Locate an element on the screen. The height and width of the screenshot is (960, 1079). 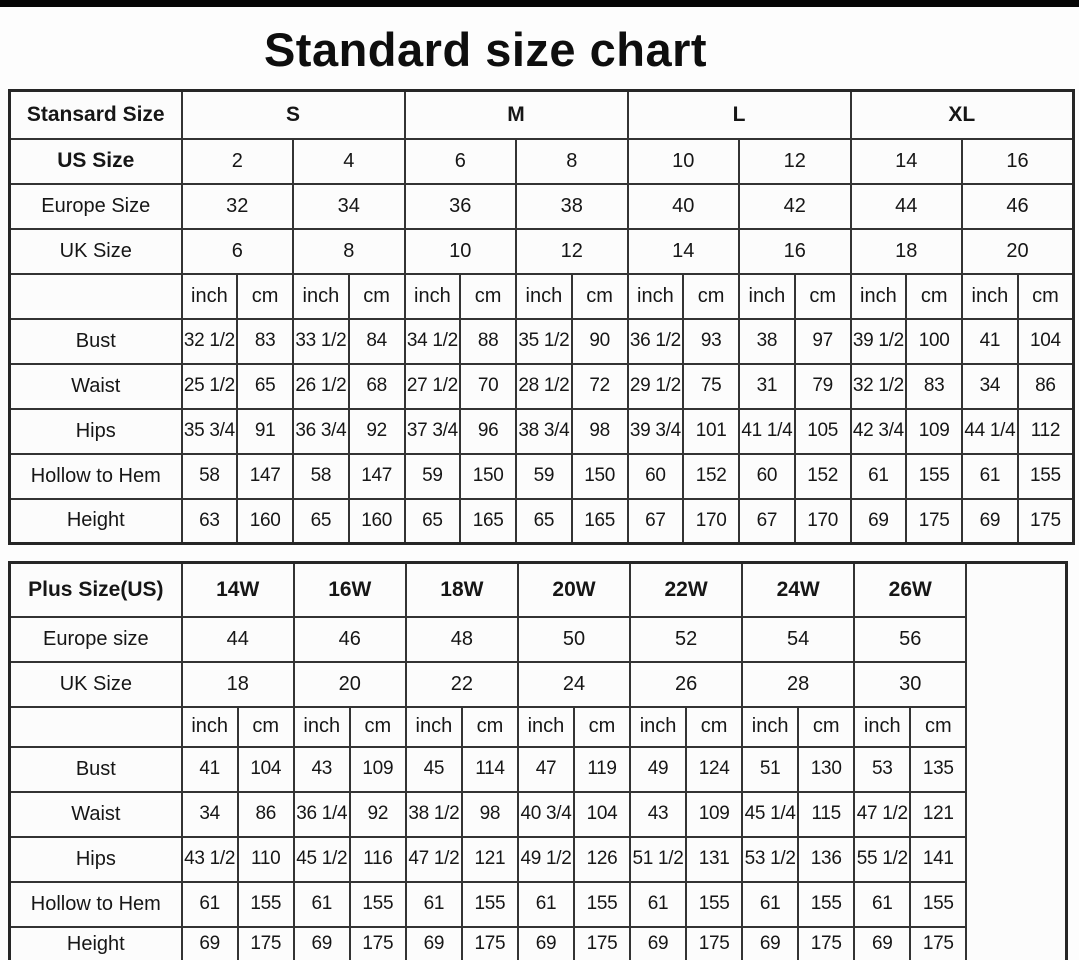
measure-value-cell: 101 is located at coordinates (711, 431).